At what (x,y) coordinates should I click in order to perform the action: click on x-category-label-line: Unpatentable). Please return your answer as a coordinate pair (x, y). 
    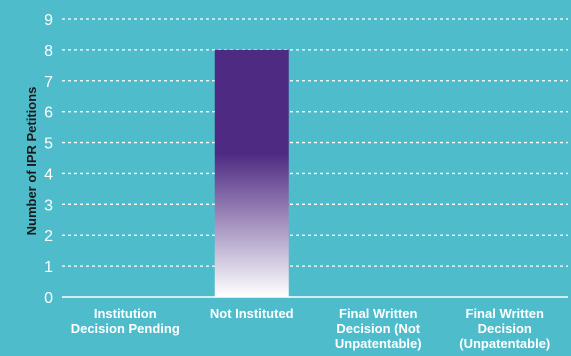
    Looking at the image, I should click on (378, 343).